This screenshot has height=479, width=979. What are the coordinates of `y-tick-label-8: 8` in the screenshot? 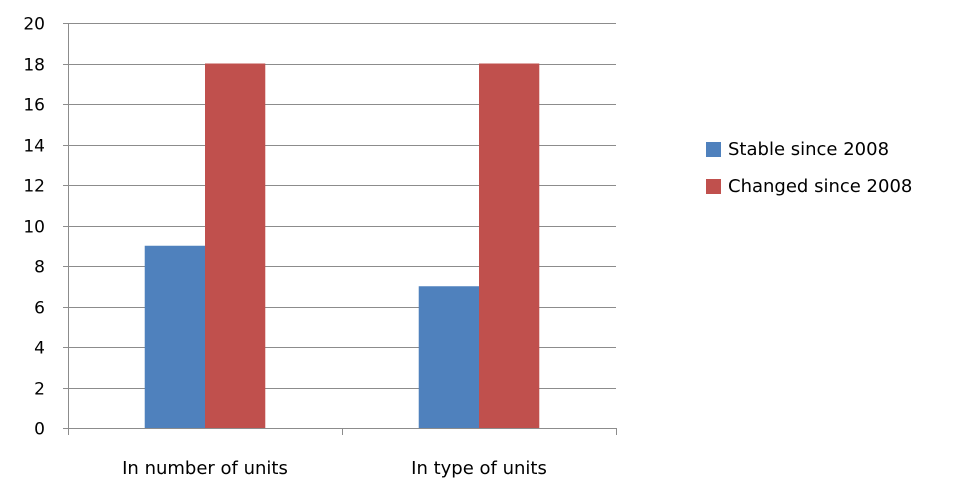 It's located at (39, 268).